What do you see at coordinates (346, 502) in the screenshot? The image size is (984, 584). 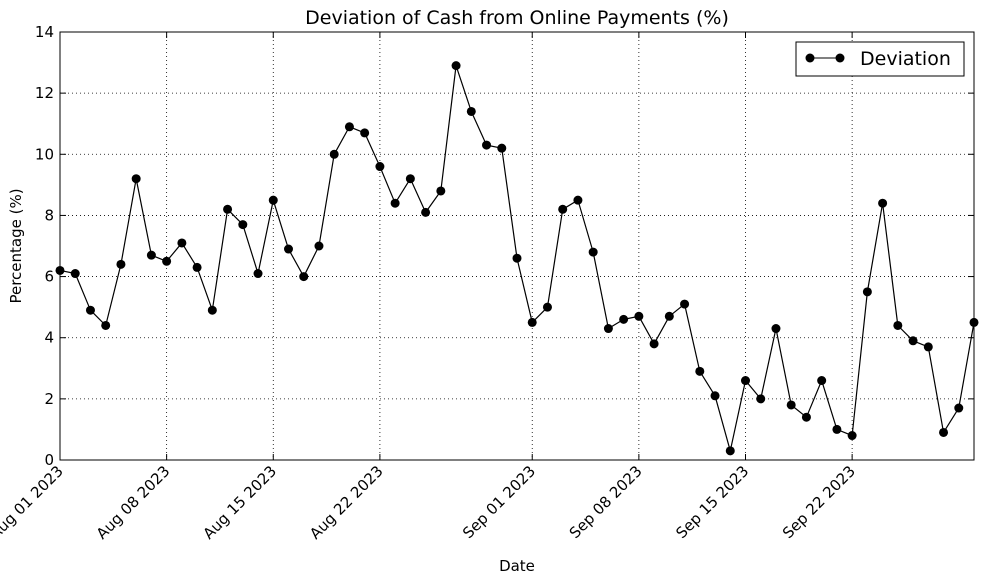 I see `x-tick-label: Aug 22 2023` at bounding box center [346, 502].